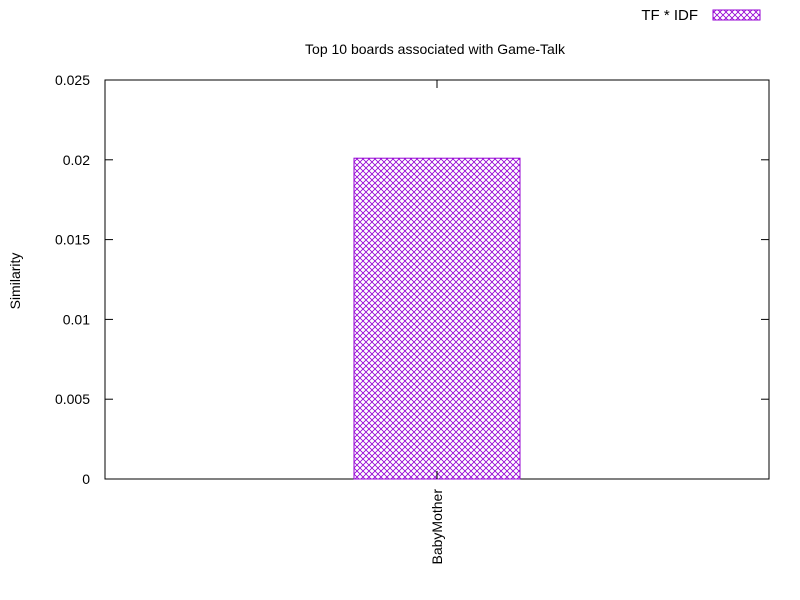  Describe the element at coordinates (72, 80) in the screenshot. I see `y-tick-label: 0.025` at that location.